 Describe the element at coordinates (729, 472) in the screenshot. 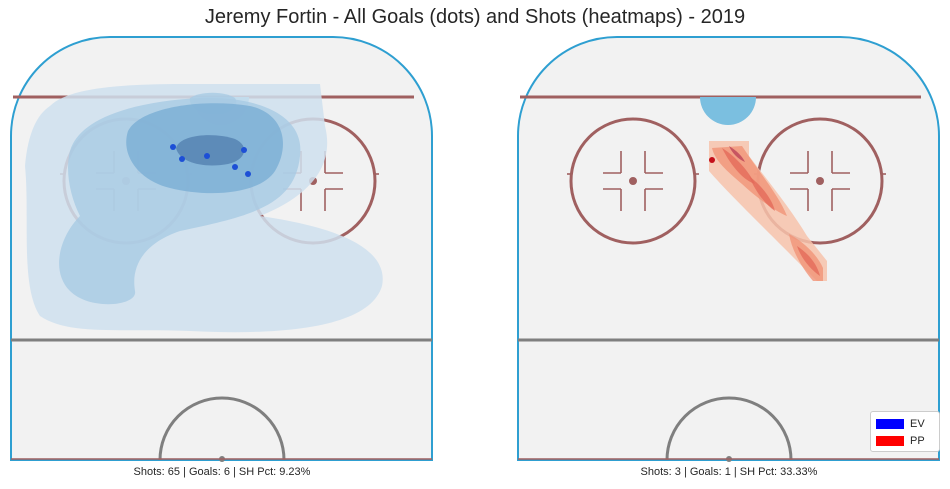

I see `pp-caption: Shots: 3 | Goals: 1 | SH Pct: 33.33%` at that location.